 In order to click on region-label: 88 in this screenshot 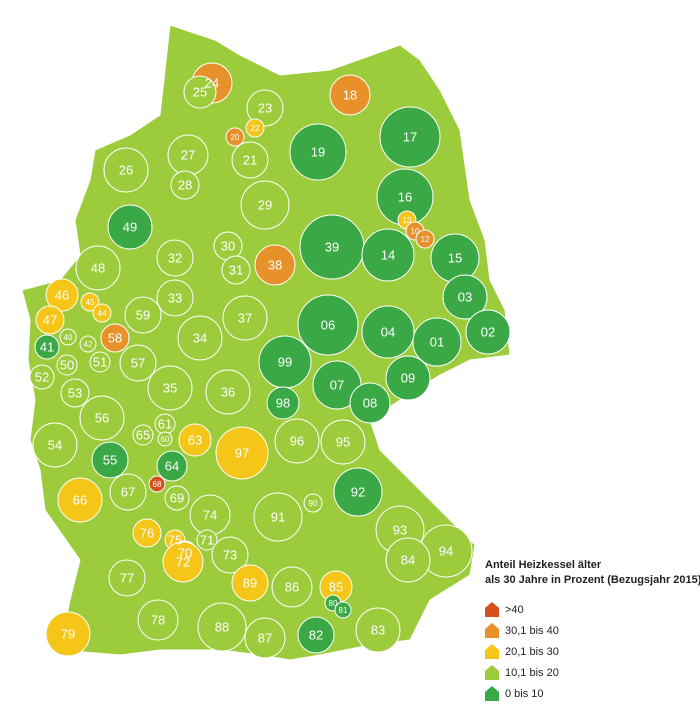, I will do `click(222, 626)`.